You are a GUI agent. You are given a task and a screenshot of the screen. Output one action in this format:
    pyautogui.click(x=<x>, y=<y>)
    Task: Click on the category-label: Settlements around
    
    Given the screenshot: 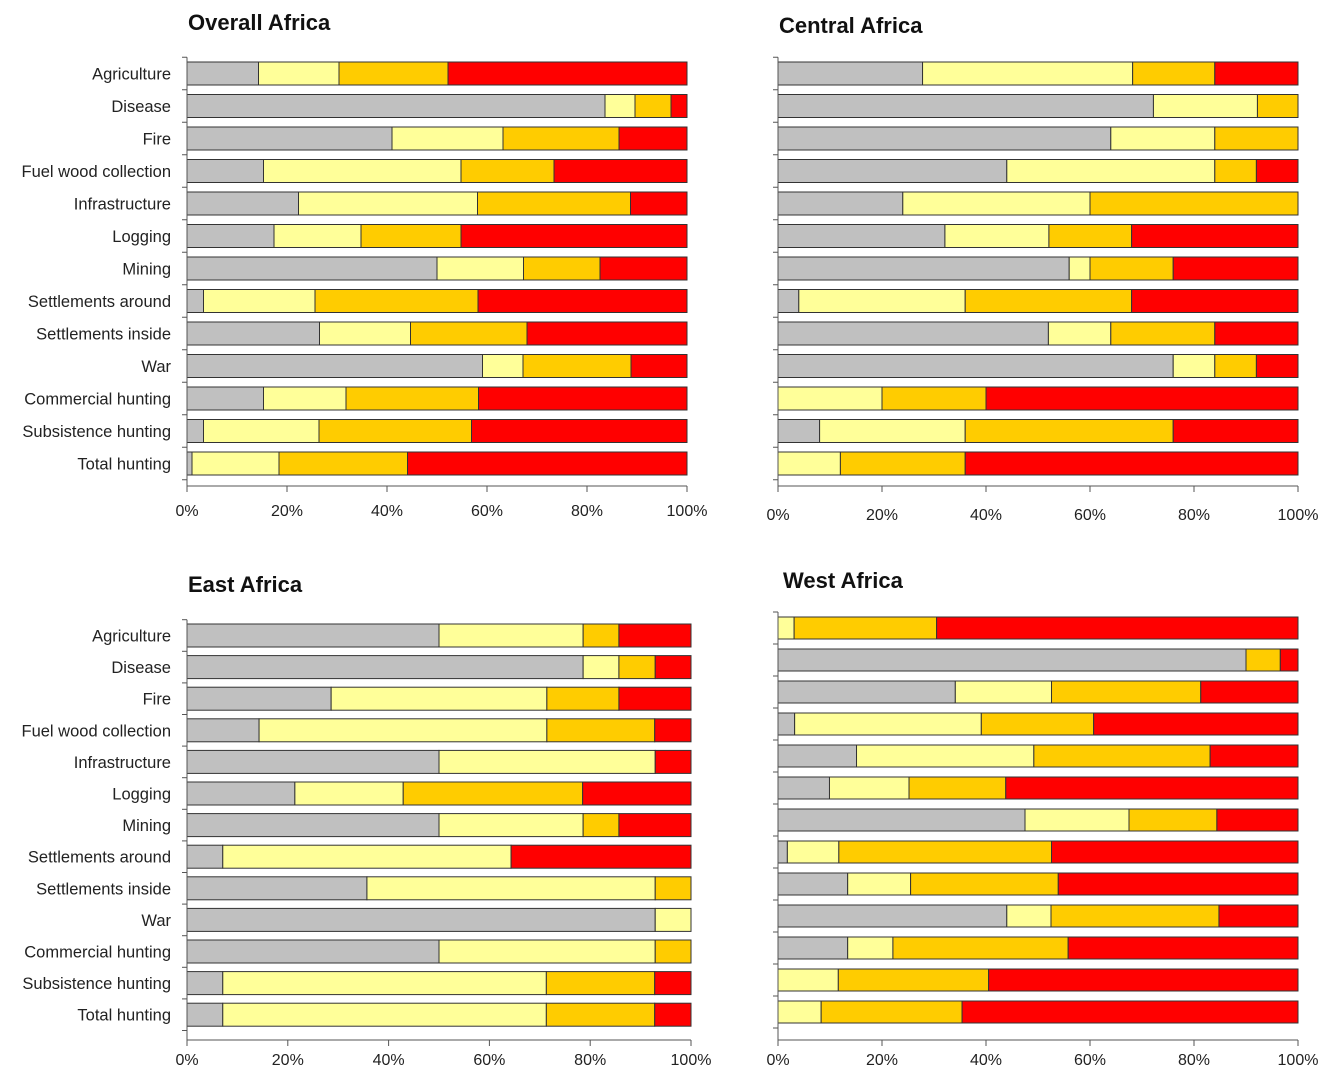 What is the action you would take?
    pyautogui.click(x=99, y=858)
    